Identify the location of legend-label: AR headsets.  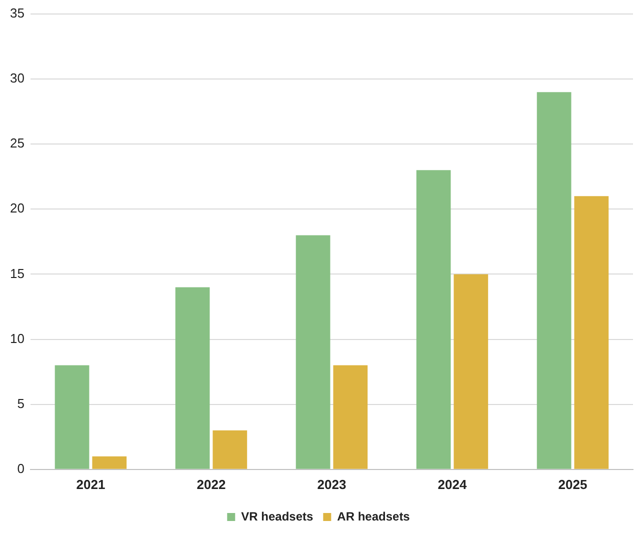
(373, 516).